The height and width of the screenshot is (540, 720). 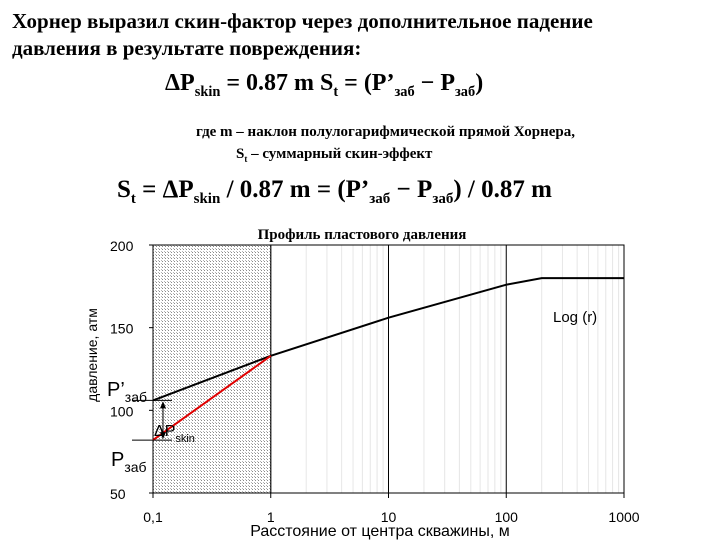 What do you see at coordinates (507, 517) in the screenshot?
I see `x-tick-label: 100` at bounding box center [507, 517].